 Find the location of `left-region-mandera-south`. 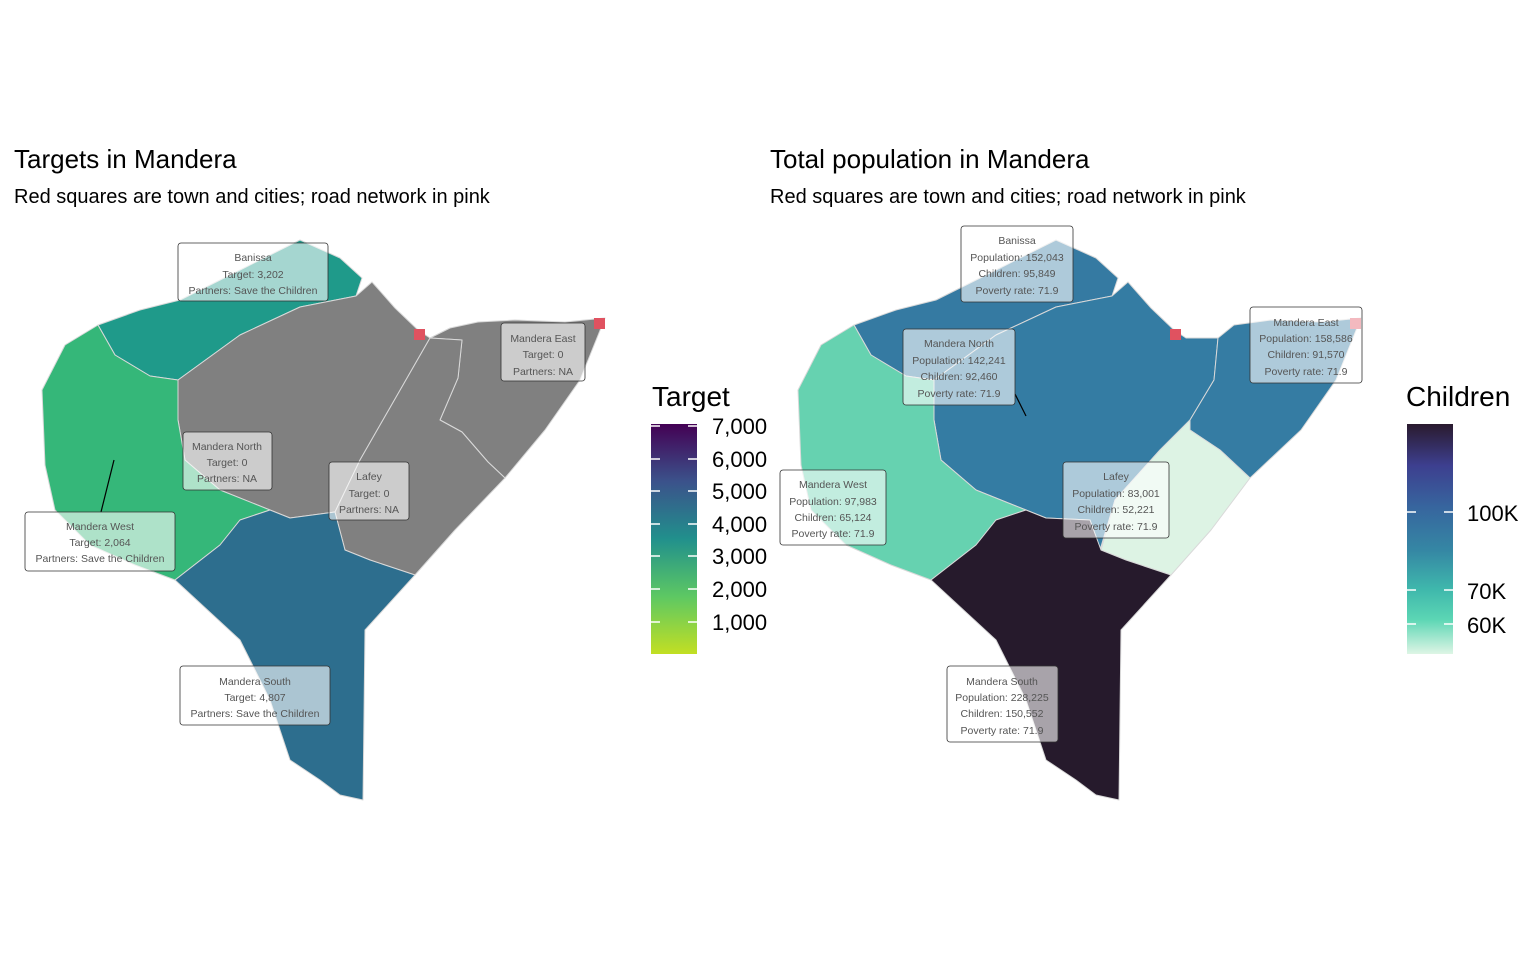

left-region-mandera-south is located at coordinates (295, 655).